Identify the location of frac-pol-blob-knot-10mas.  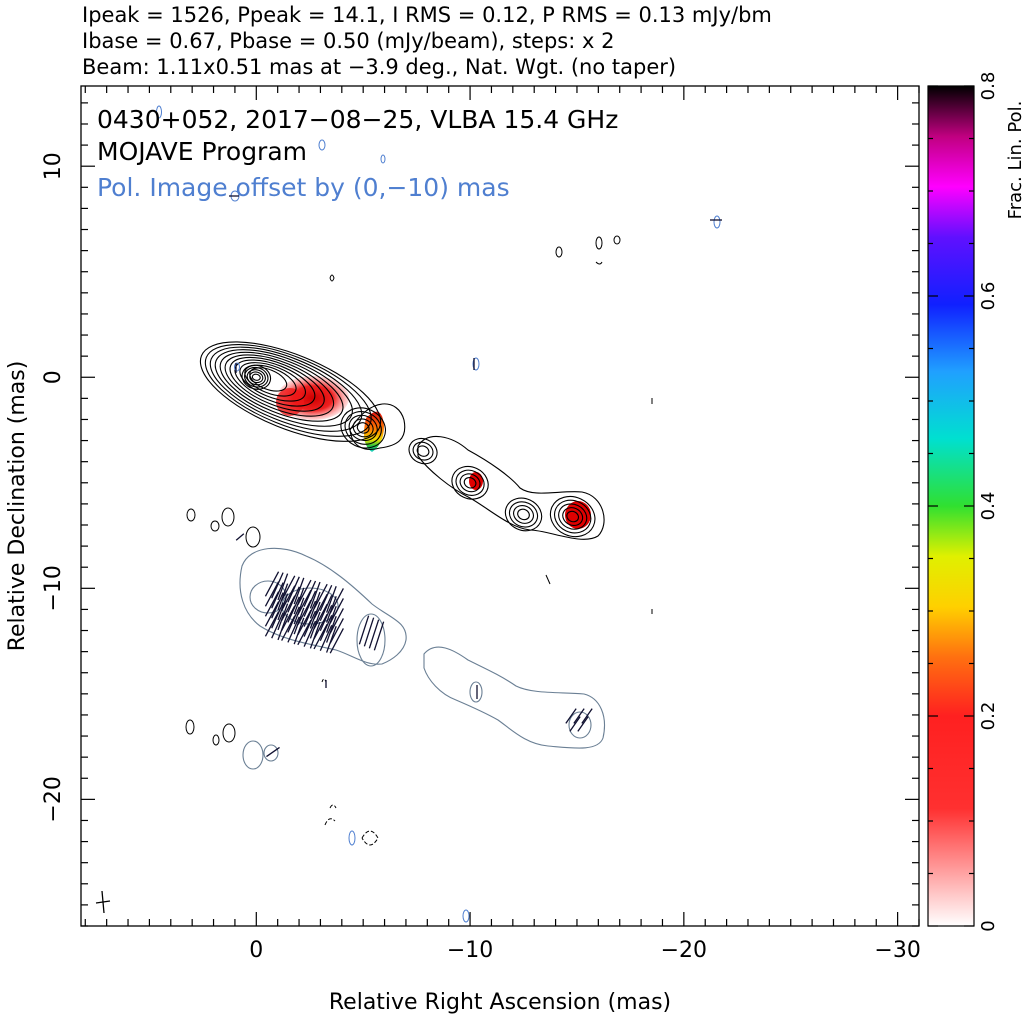
(476, 481).